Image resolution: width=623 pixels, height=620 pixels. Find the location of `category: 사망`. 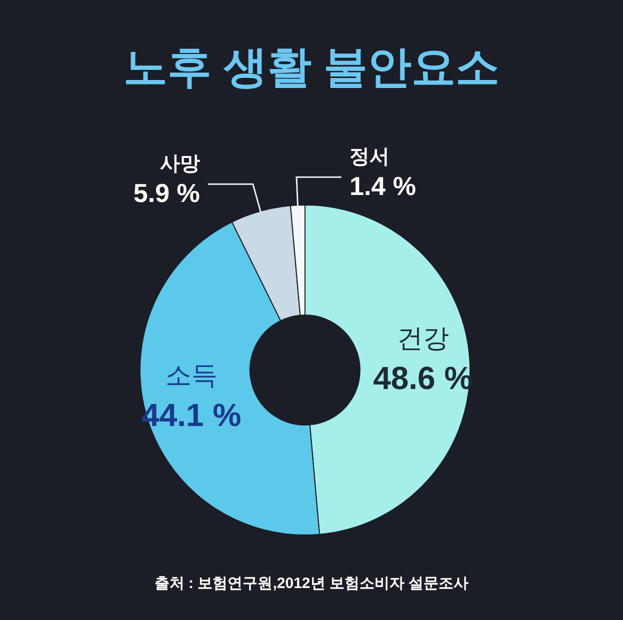

category: 사망 is located at coordinates (180, 164).